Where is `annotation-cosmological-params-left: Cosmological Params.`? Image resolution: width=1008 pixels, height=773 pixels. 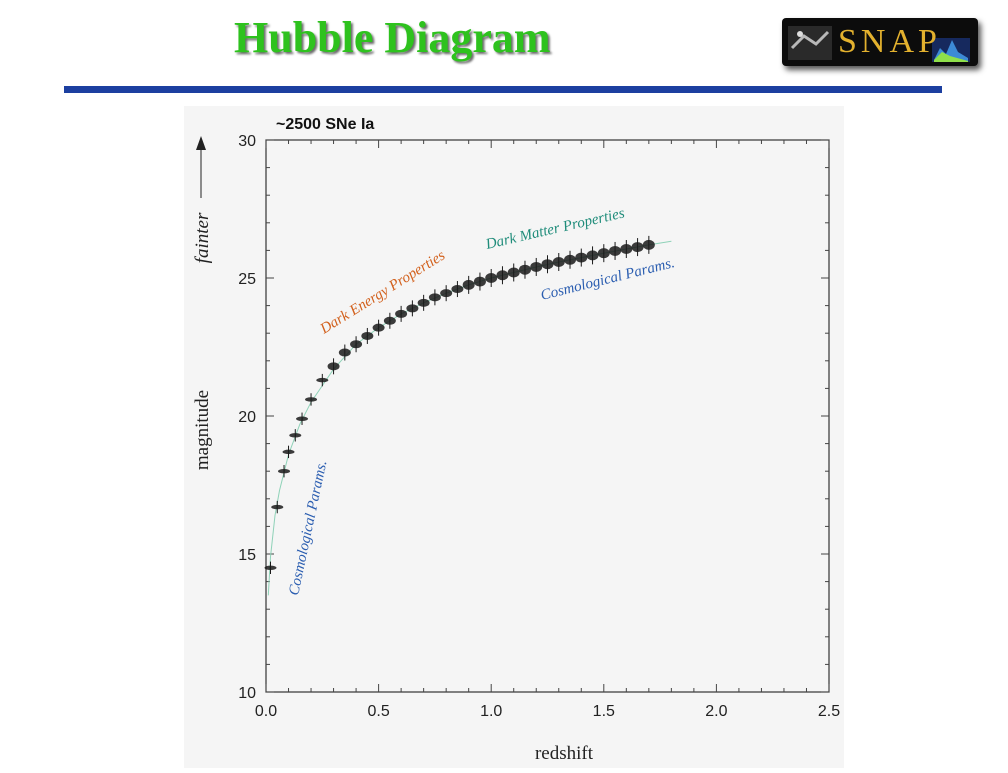
annotation-cosmological-params-left: Cosmological Params. is located at coordinates (308, 528).